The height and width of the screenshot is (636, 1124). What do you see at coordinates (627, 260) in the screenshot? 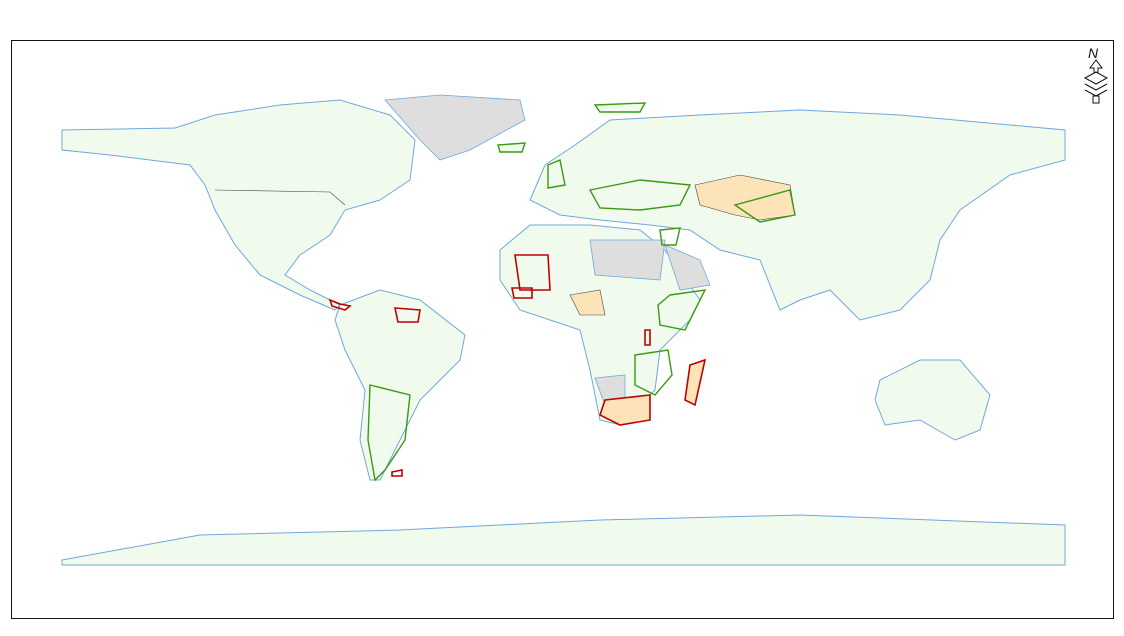
I see `libya-egypt` at bounding box center [627, 260].